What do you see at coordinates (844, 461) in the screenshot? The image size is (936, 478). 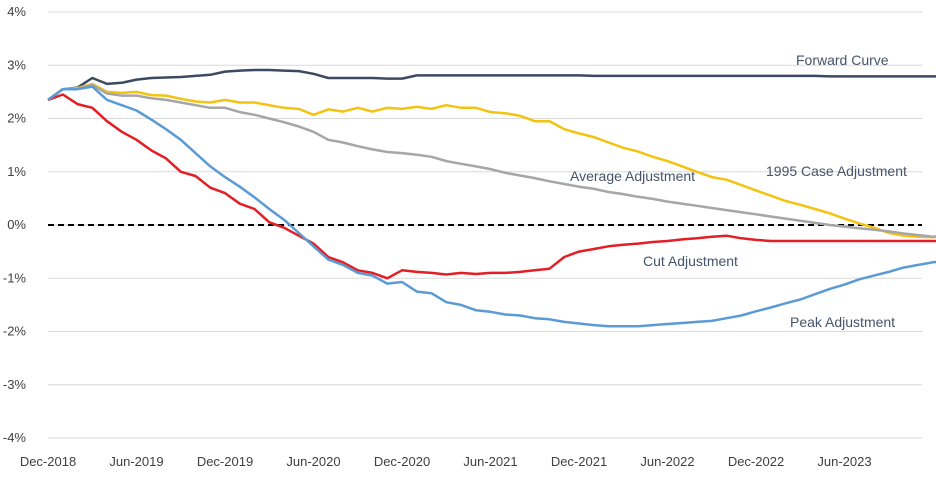 I see `x-tick-label: Jun-2023` at bounding box center [844, 461].